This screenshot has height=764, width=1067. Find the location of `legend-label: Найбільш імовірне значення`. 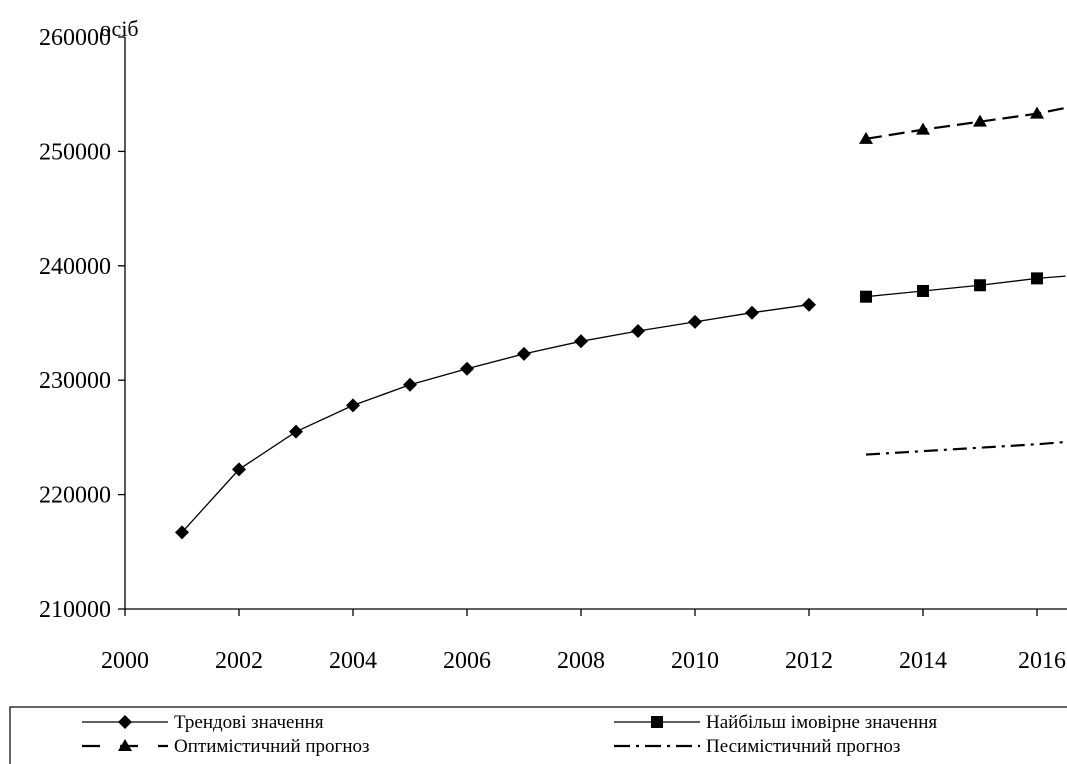

legend-label: Найбільш імовірне значення is located at coordinates (821, 722).